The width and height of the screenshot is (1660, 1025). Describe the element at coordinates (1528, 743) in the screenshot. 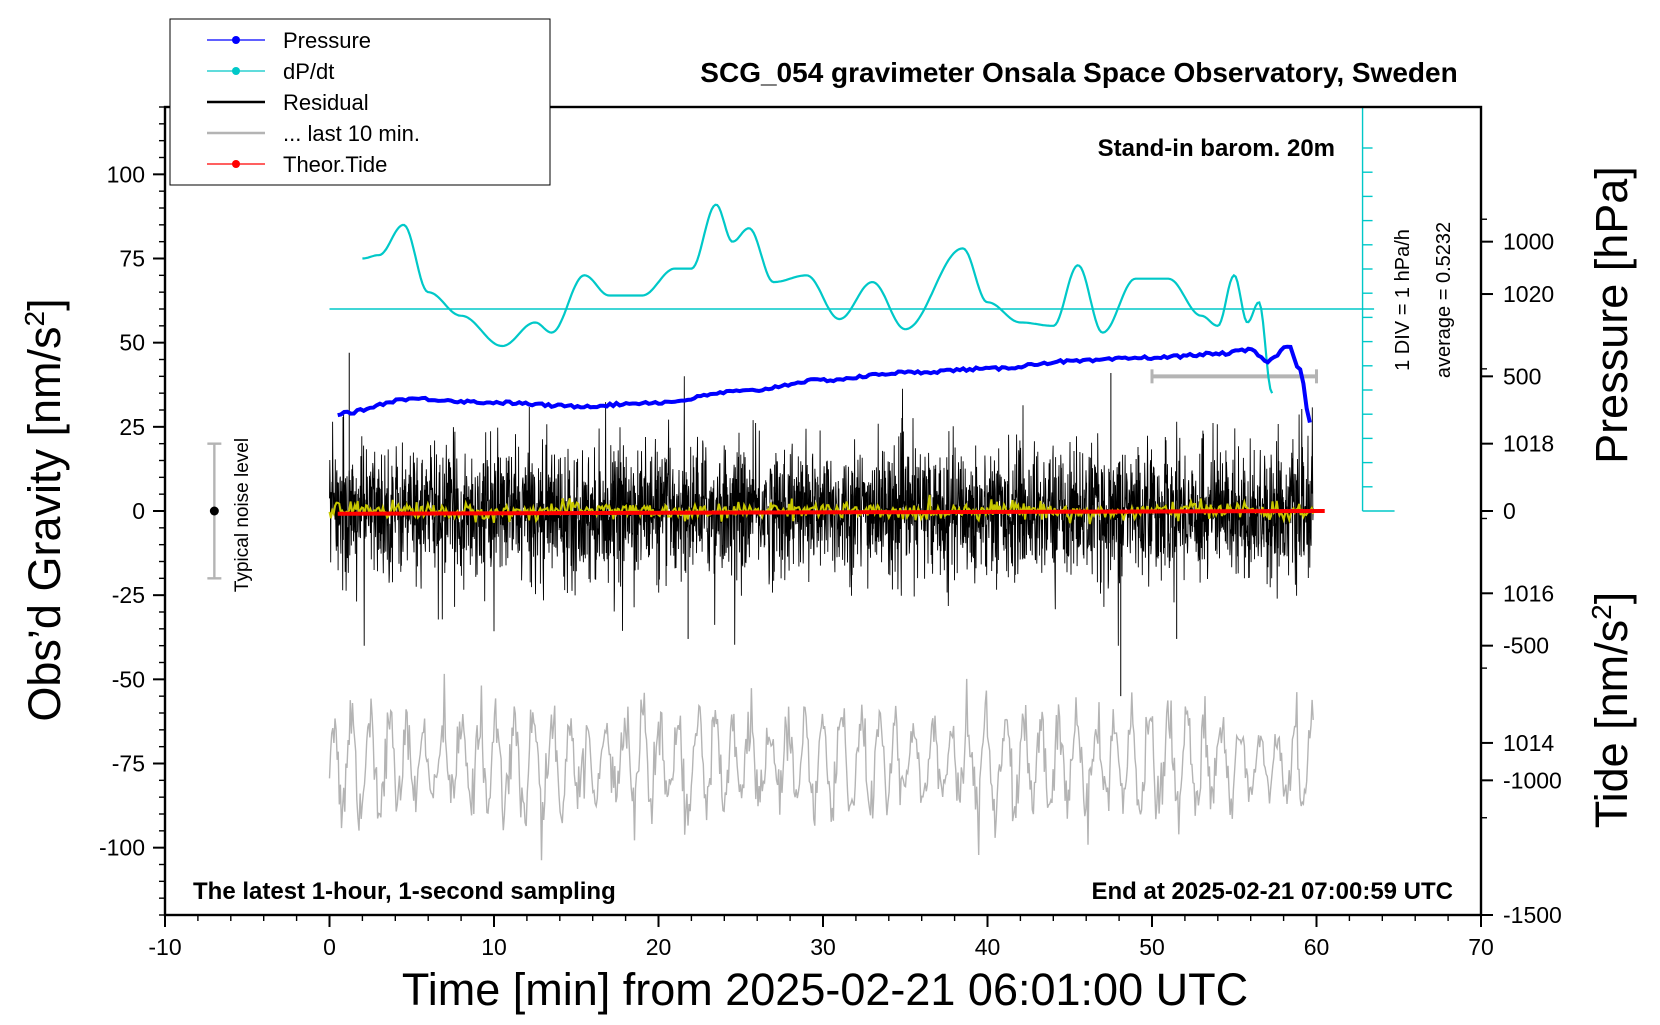

I see `pressure-tick-label: 1014` at that location.